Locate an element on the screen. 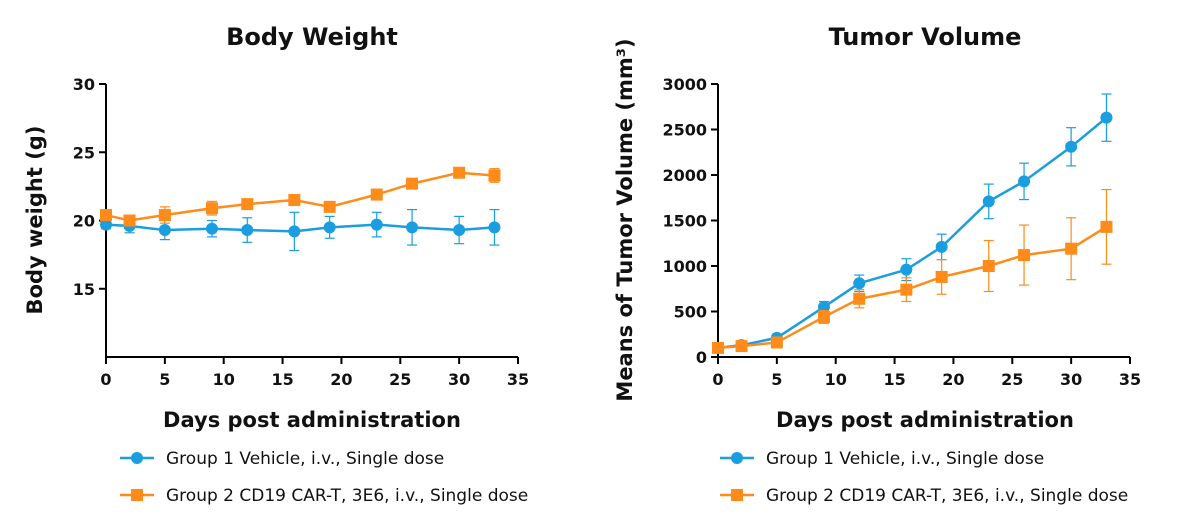 The width and height of the screenshot is (1199, 529). y-tick-label: 500 is located at coordinates (690, 312).